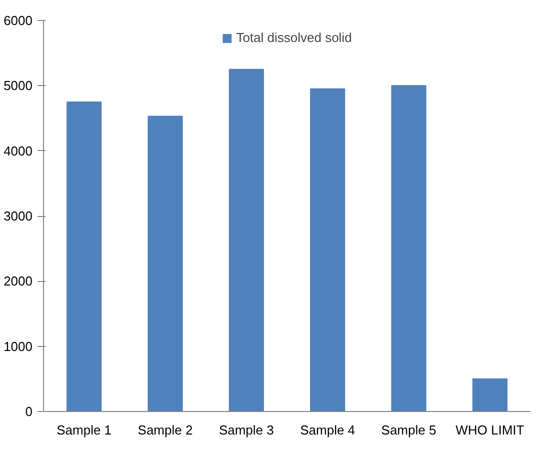 This screenshot has width=555, height=449. I want to click on y-tick-label: 0, so click(29, 411).